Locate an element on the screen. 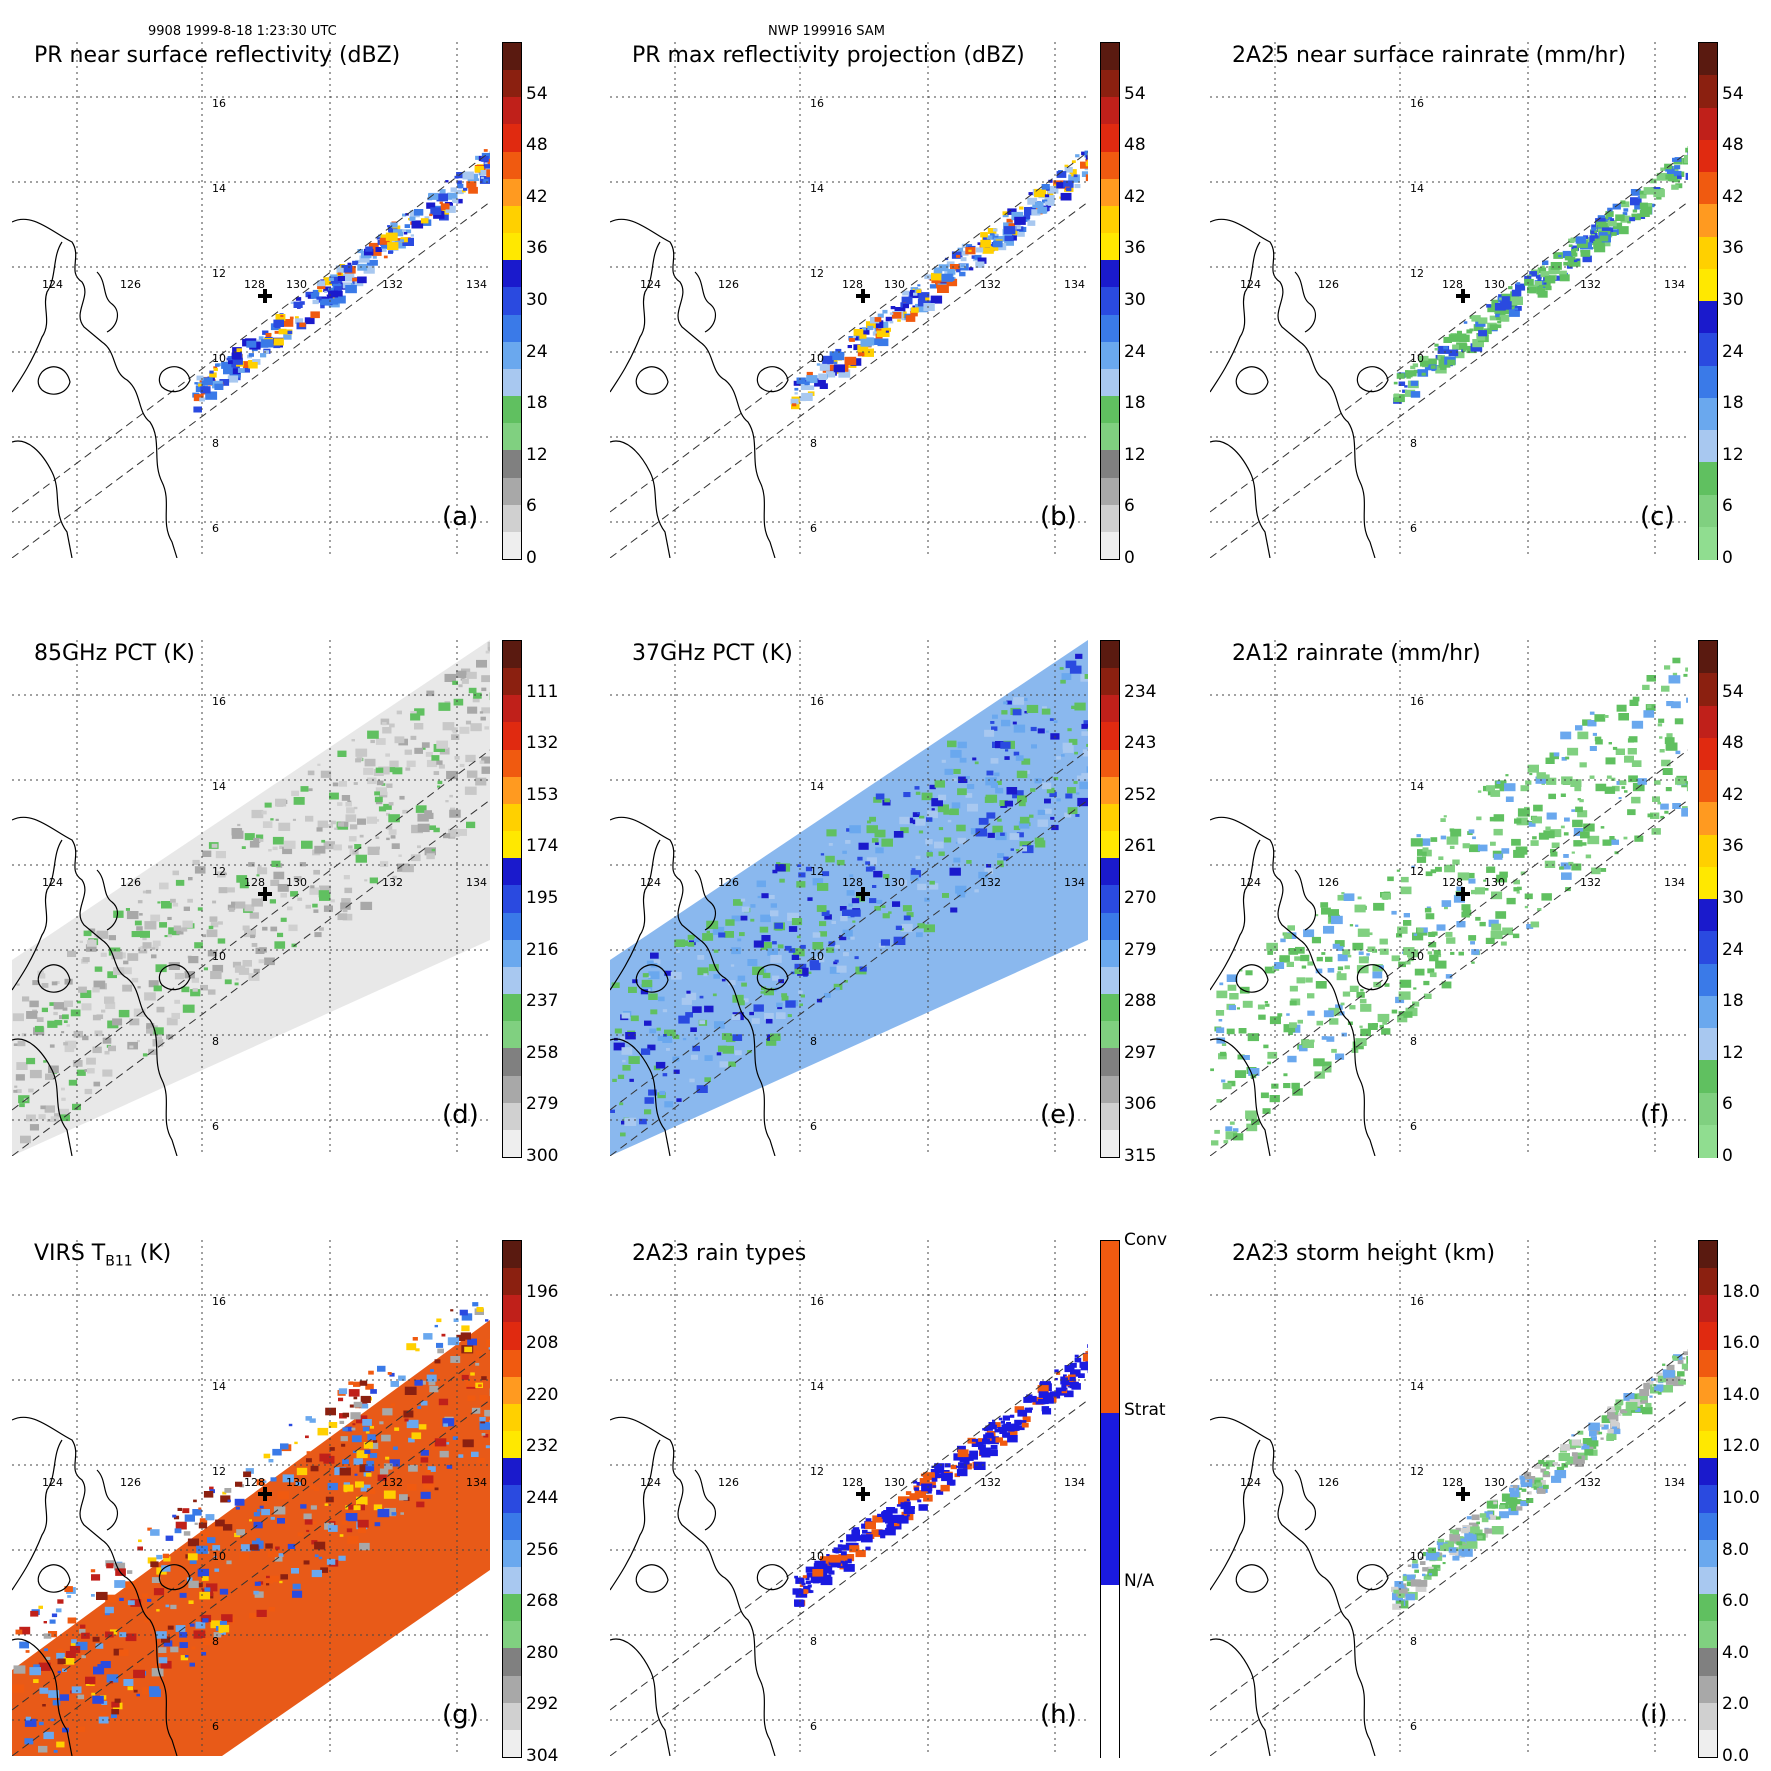 The width and height of the screenshot is (1771, 1771). coastline is located at coordinates (640, 1697).